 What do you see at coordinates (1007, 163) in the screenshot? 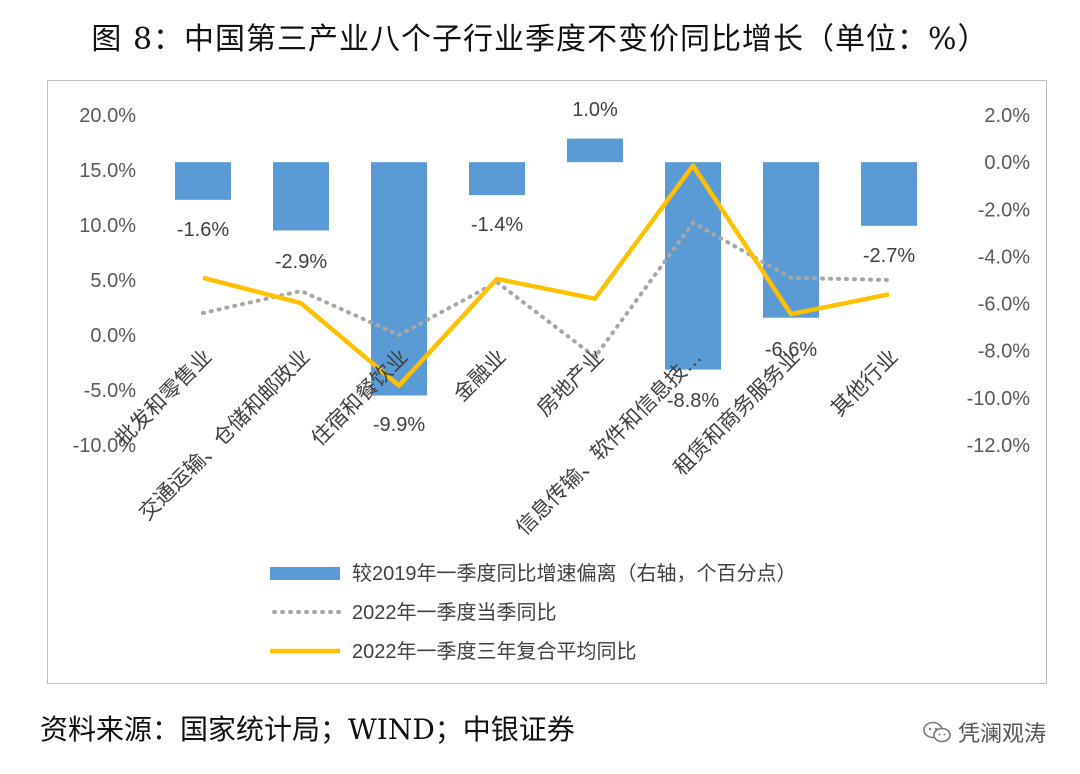
I see `right-axis-tick: 0.0%` at bounding box center [1007, 163].